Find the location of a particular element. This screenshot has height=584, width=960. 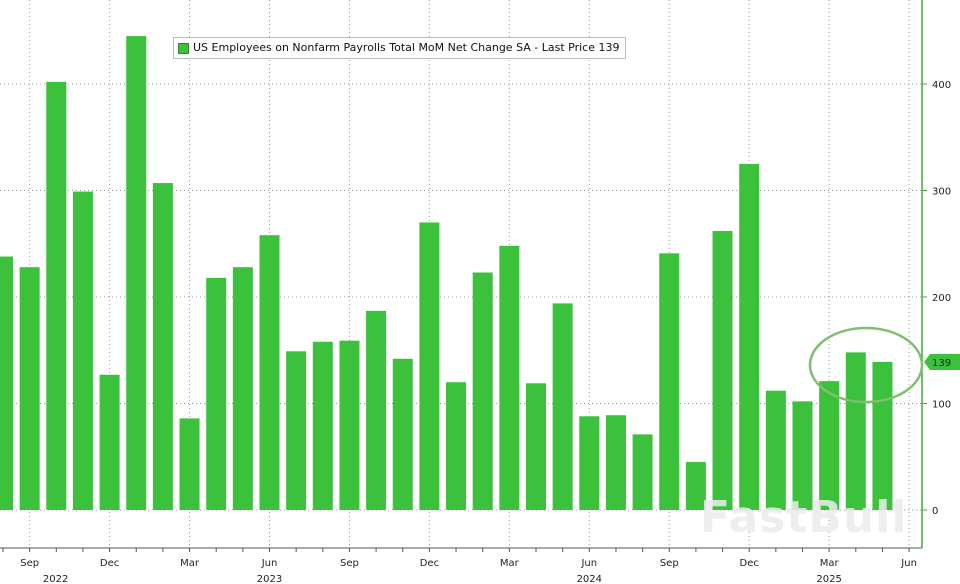

y-tick-label: 400 is located at coordinates (941, 85).